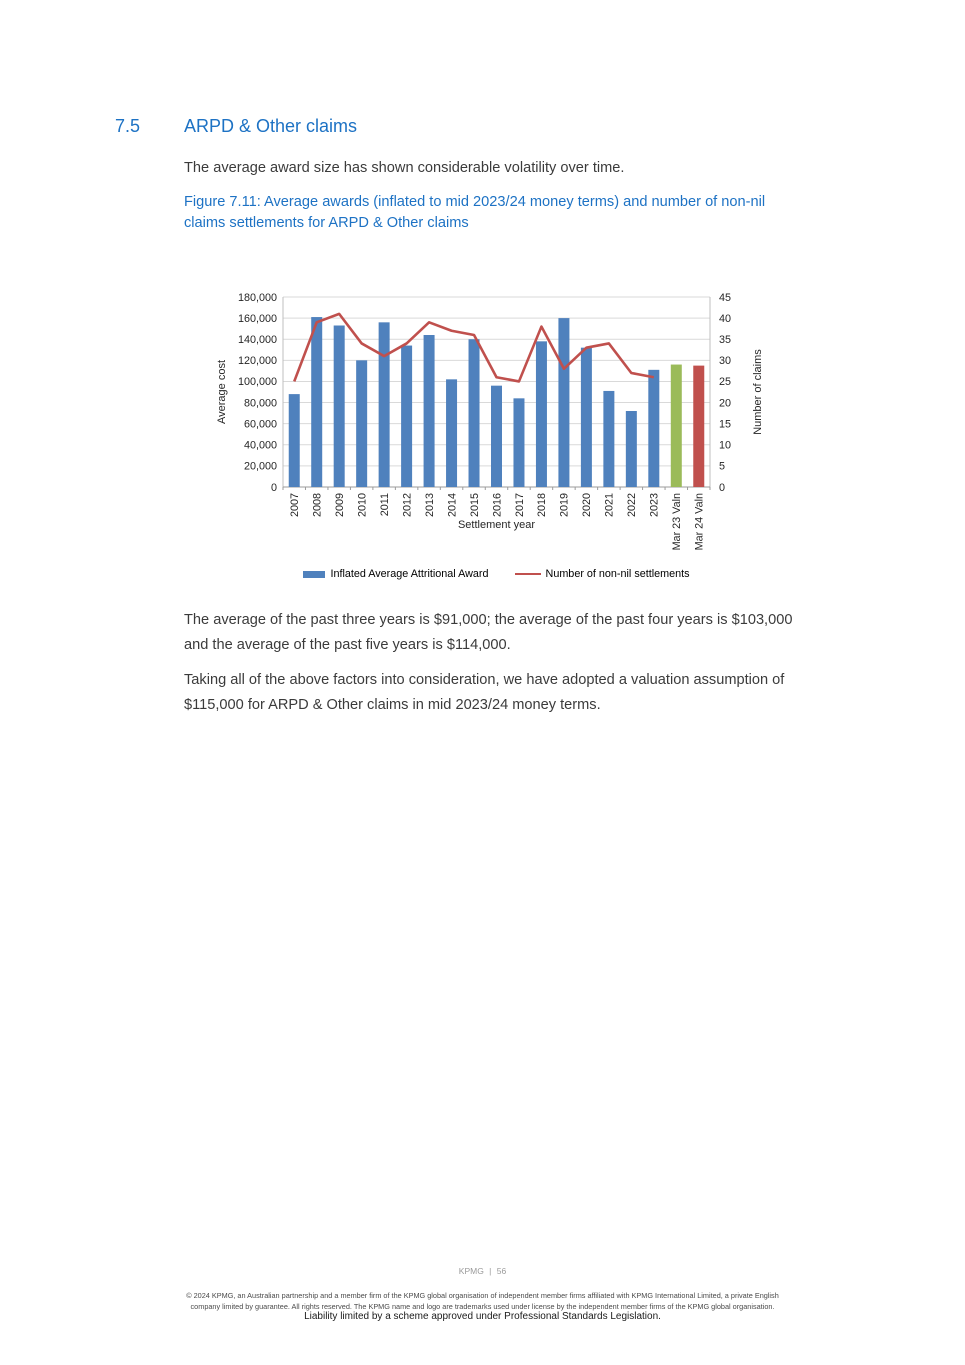 This screenshot has height=1365, width=965. Describe the element at coordinates (725, 361) in the screenshot. I see `y-right-tick-label: 30` at that location.